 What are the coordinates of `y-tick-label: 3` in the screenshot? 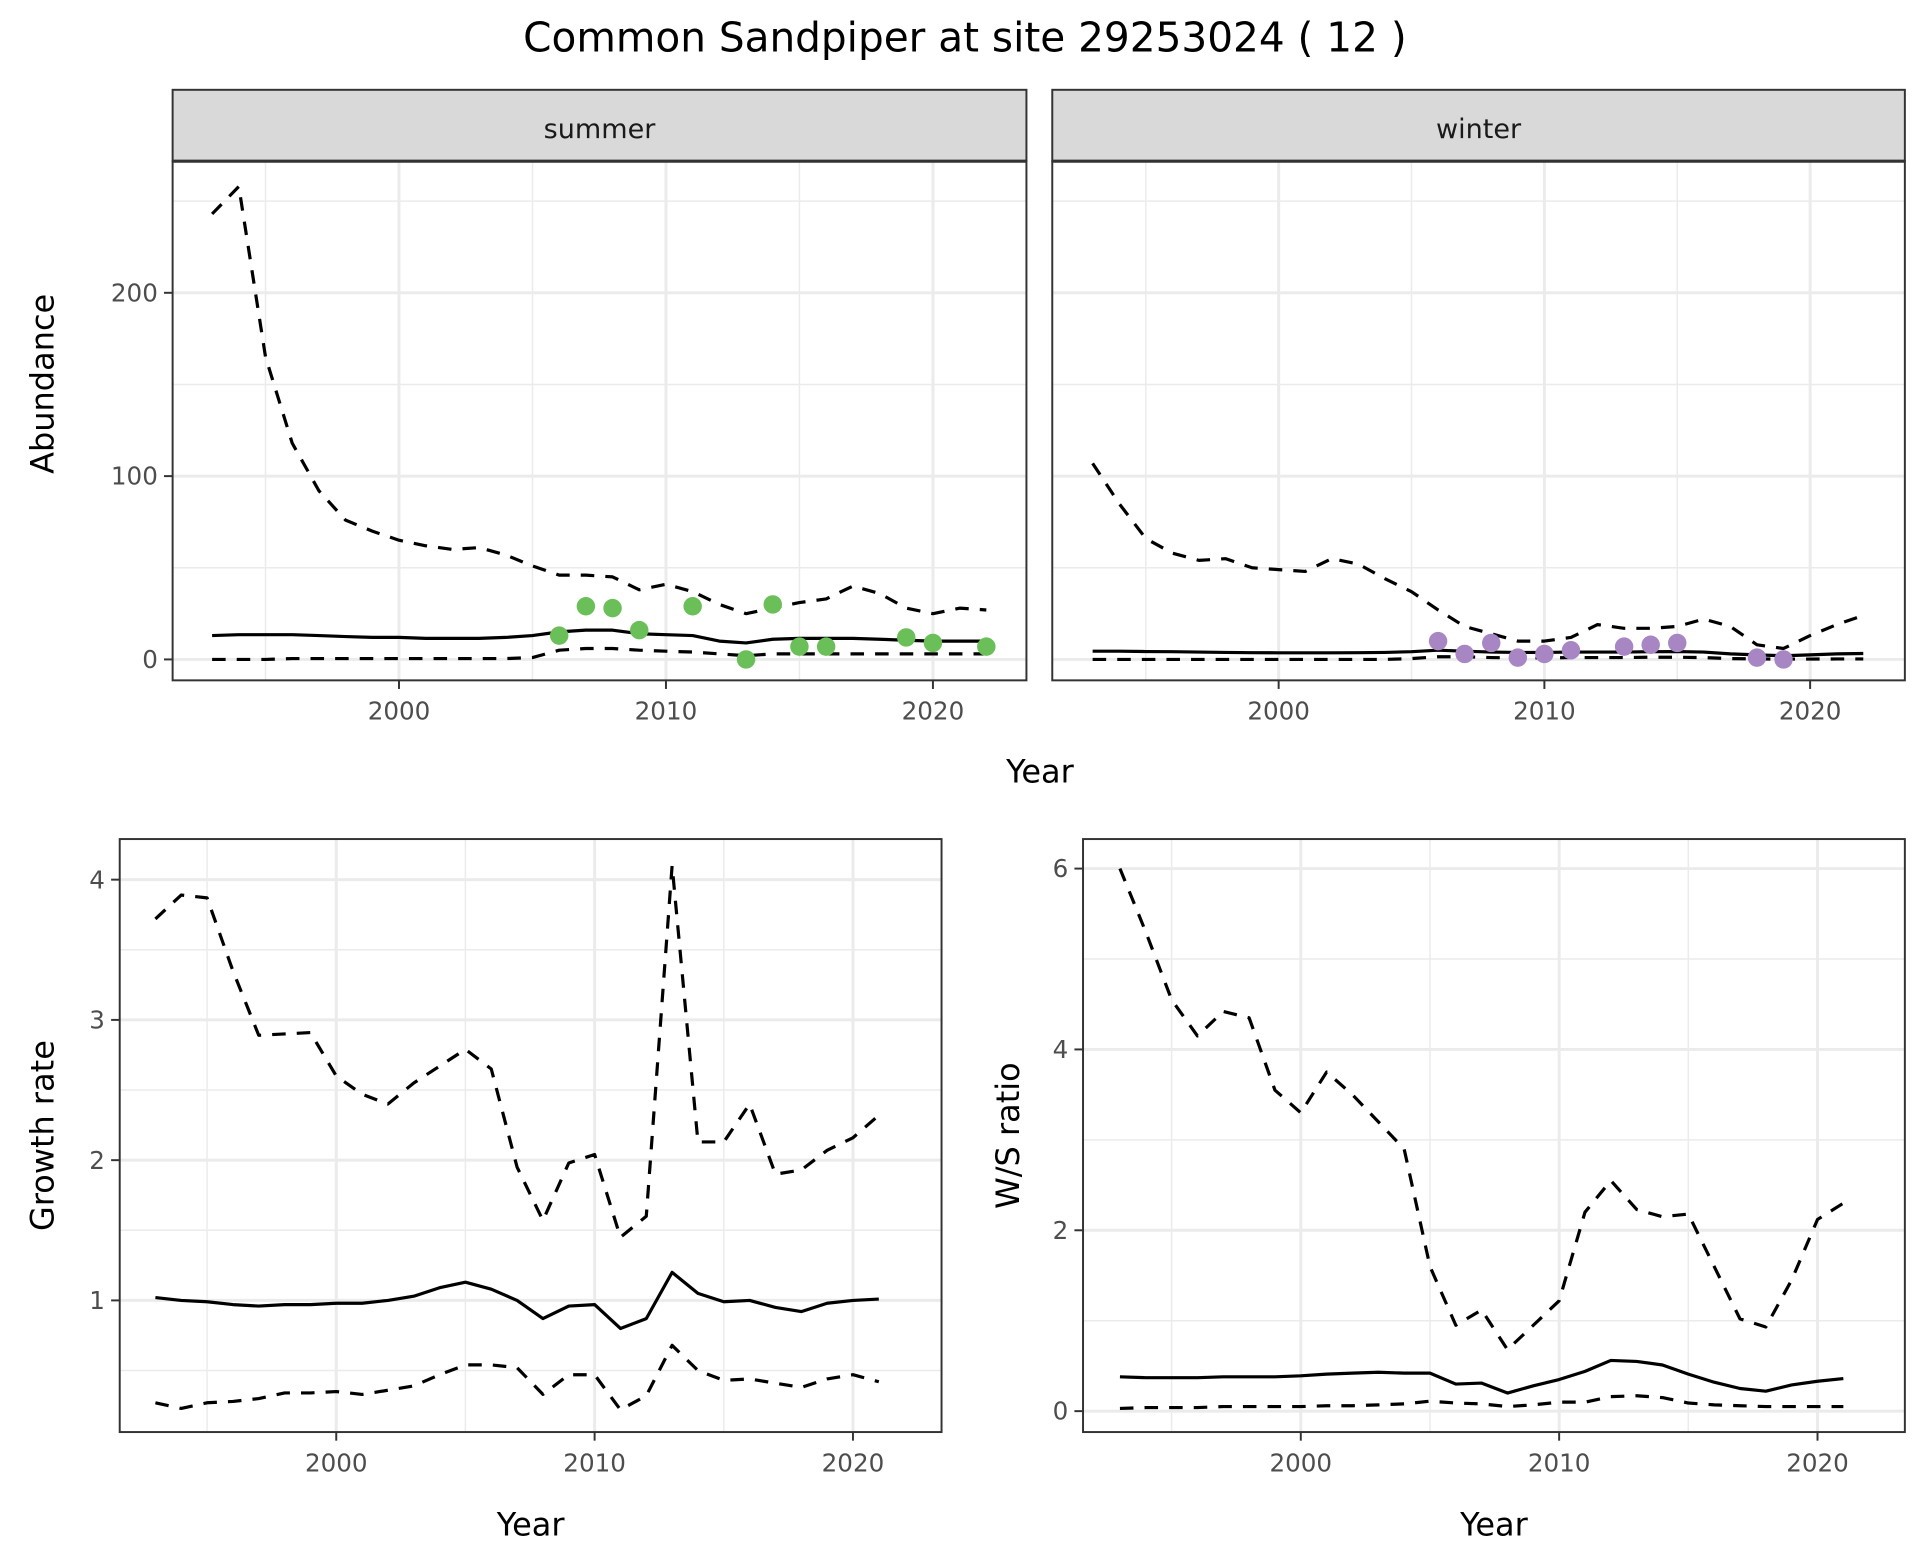 It's located at (97, 1020).